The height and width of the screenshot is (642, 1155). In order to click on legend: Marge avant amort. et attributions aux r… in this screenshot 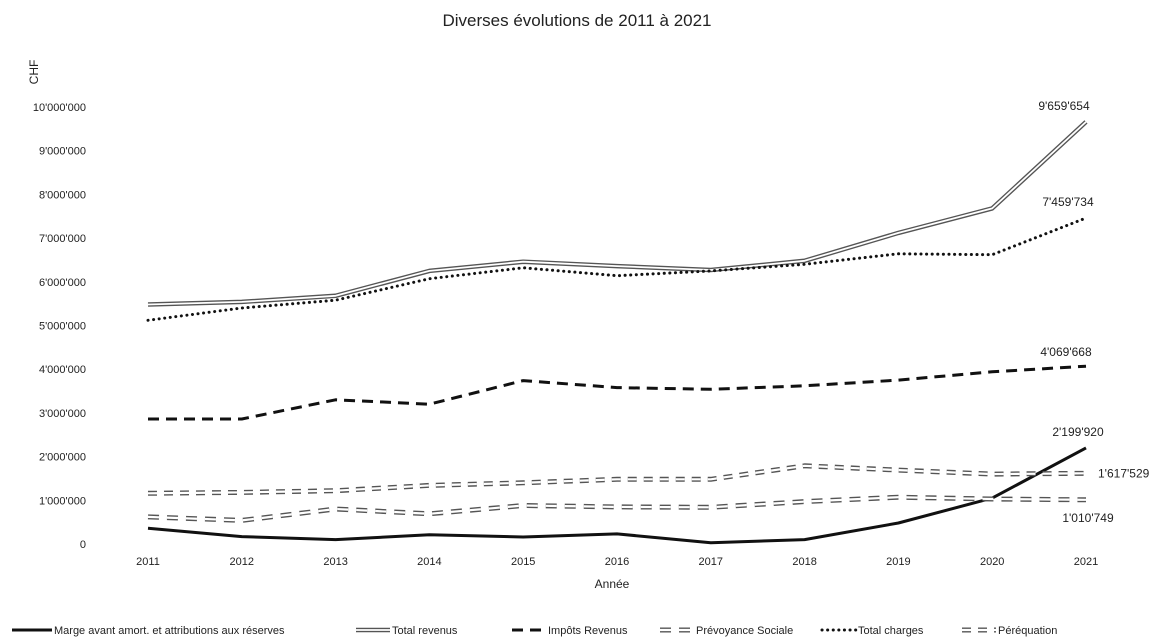, I will do `click(534, 631)`.